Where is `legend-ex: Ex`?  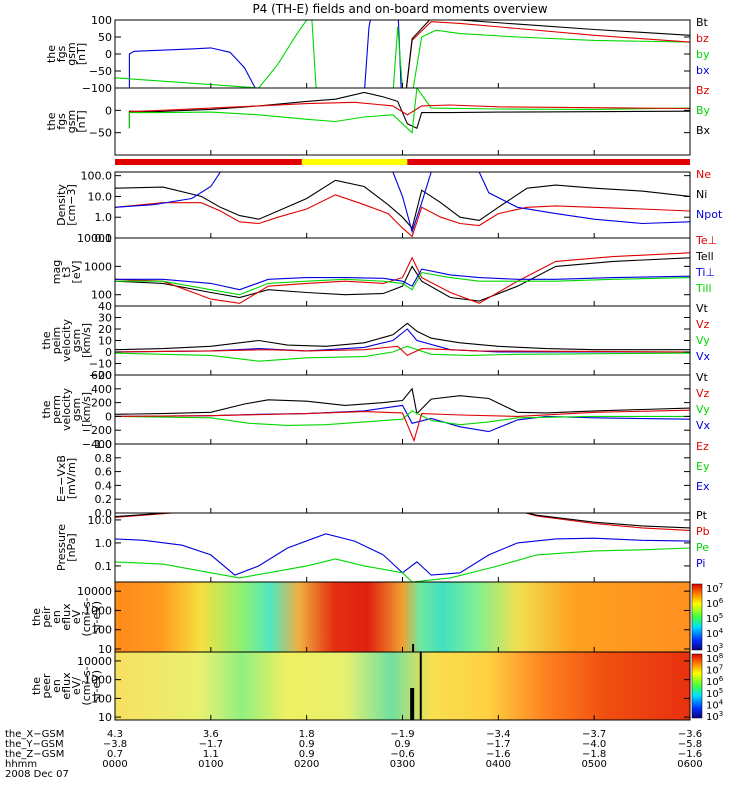 legend-ex: Ex is located at coordinates (703, 486).